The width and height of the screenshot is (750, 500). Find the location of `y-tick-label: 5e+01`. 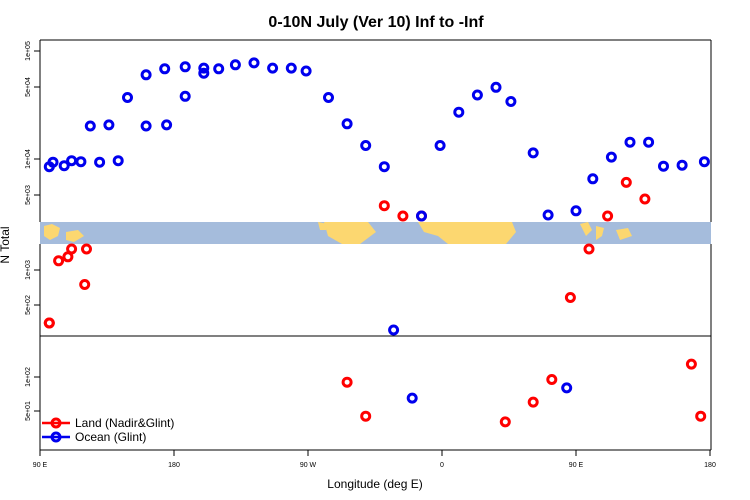

y-tick-label: 5e+01 is located at coordinates (28, 411).